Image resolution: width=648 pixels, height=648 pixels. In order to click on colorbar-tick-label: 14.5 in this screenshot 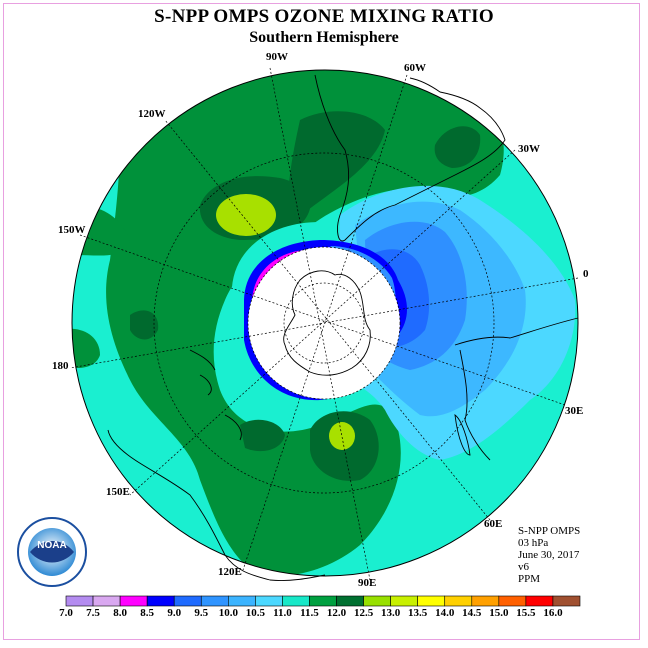, I will do `click(472, 613)`.